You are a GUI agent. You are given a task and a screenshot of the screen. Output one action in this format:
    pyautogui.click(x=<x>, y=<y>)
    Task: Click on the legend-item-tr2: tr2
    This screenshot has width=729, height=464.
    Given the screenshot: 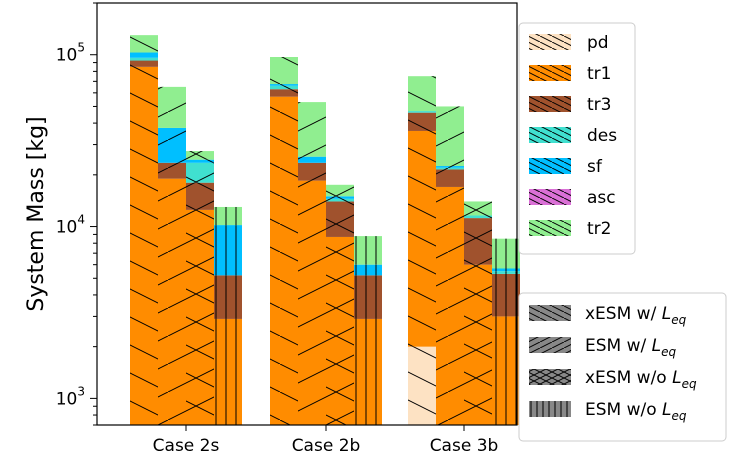 What is the action you would take?
    pyautogui.click(x=570, y=229)
    